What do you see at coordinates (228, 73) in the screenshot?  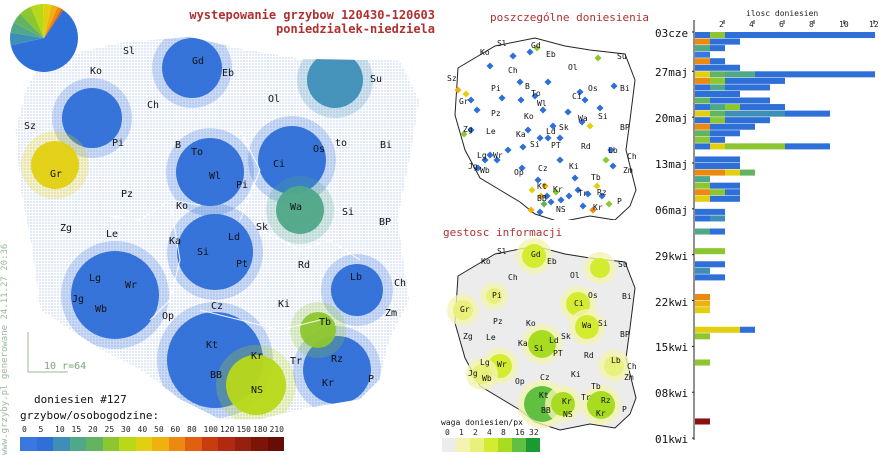 I see `city-label: Eb` at bounding box center [228, 73].